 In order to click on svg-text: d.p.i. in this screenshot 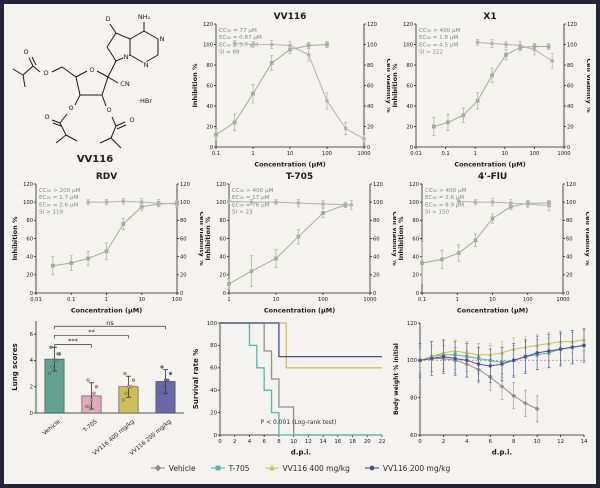, I will do `click(301, 453)`.